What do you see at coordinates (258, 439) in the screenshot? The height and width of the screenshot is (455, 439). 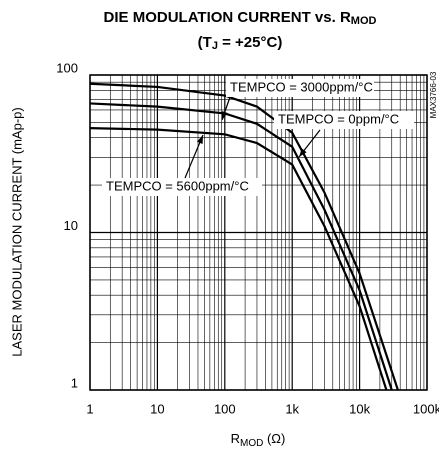 I see `x-axis-label: RMOD (Ω)` at bounding box center [258, 439].